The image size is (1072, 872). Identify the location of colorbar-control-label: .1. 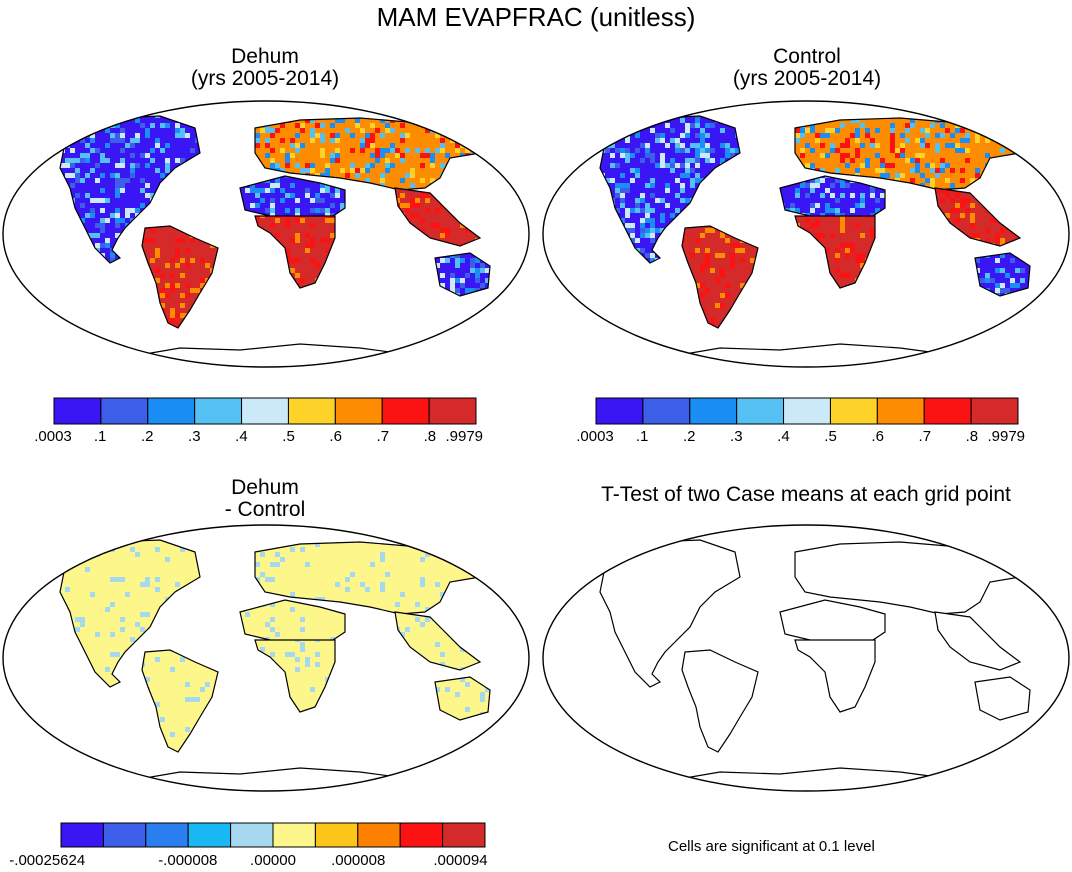
(642, 436).